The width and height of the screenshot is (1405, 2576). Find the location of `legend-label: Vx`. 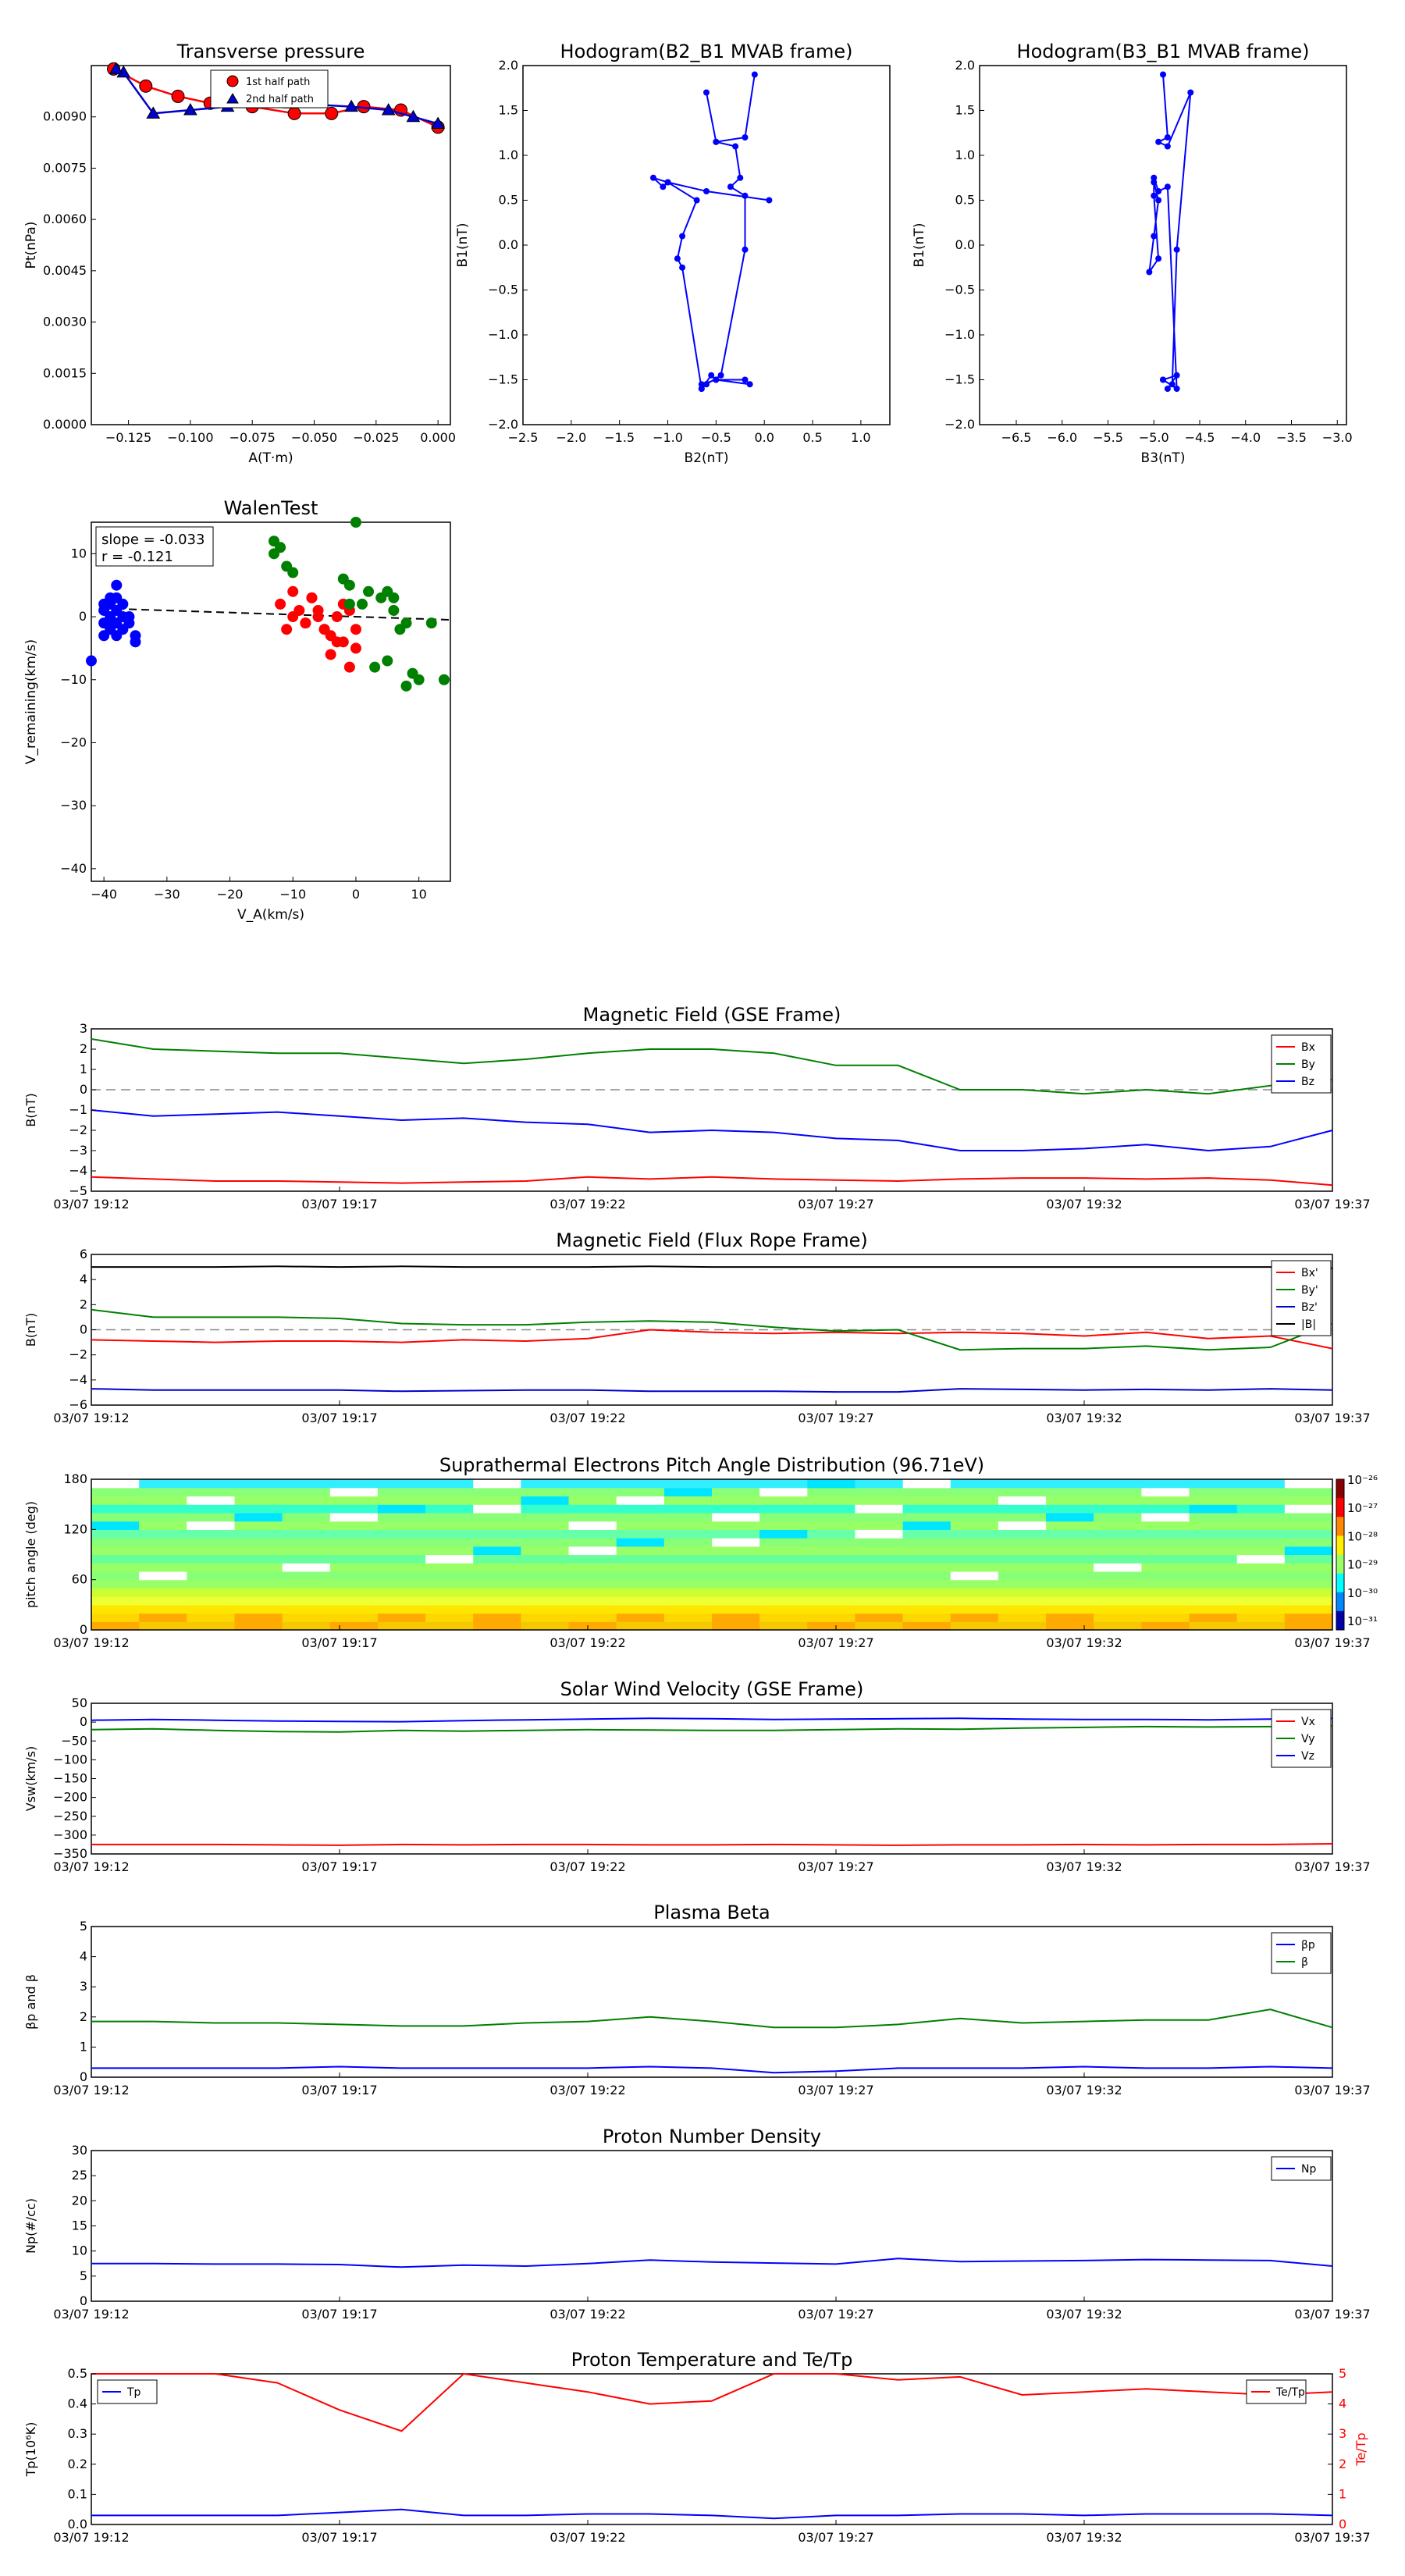

legend-label: Vx is located at coordinates (1308, 1722).